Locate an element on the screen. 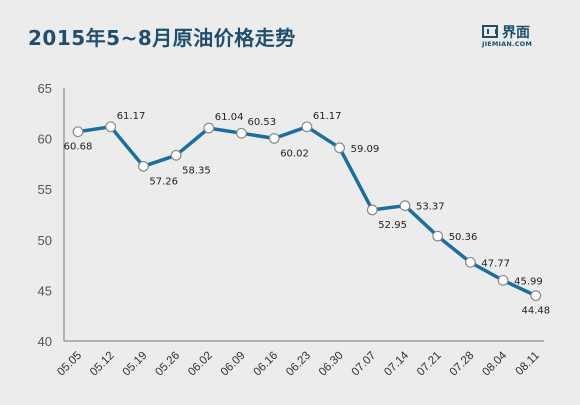 Image resolution: width=580 pixels, height=405 pixels. data-label: 52.95 is located at coordinates (392, 225).